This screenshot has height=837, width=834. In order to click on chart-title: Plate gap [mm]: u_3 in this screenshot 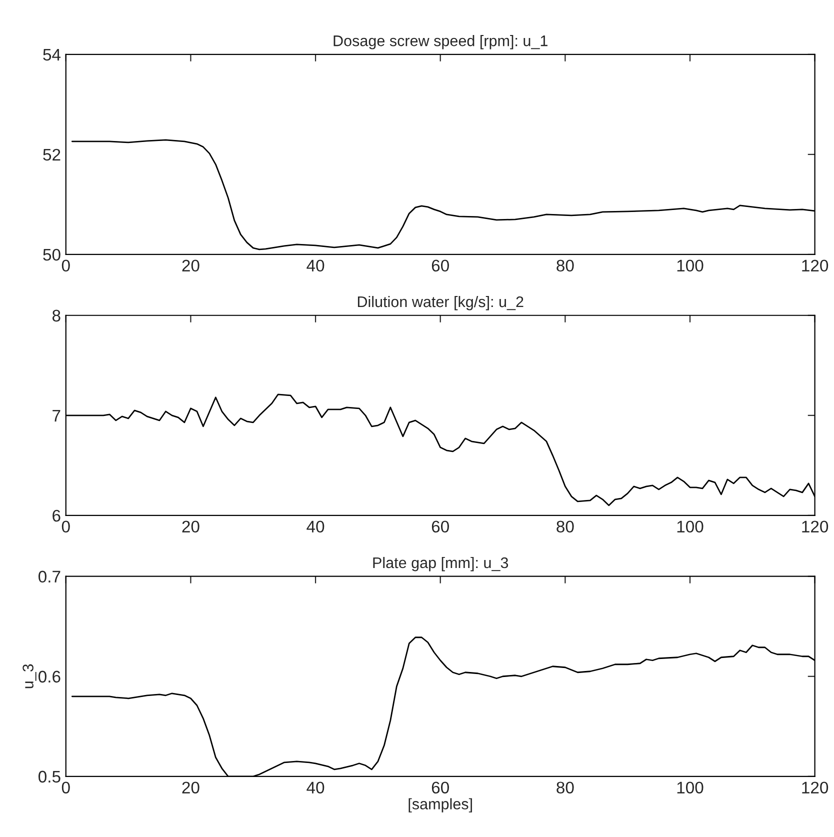, I will do `click(440, 564)`.